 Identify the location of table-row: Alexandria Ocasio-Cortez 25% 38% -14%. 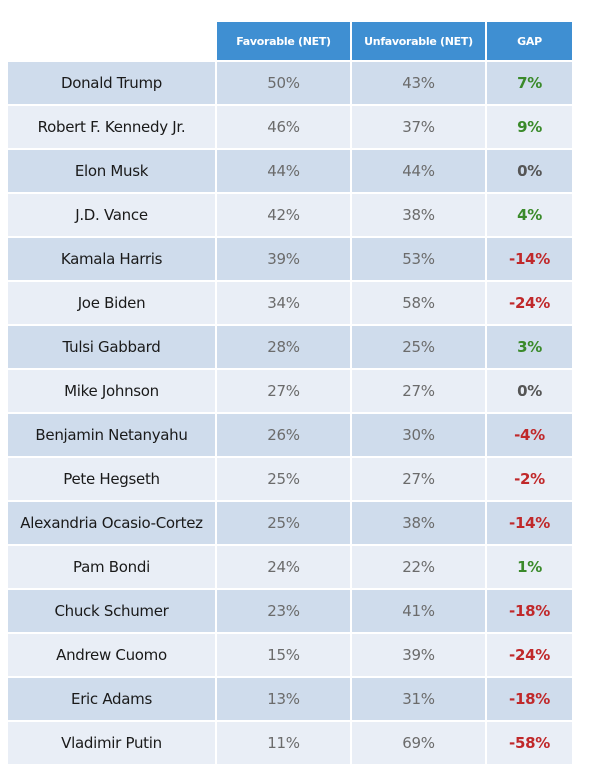
(290, 523).